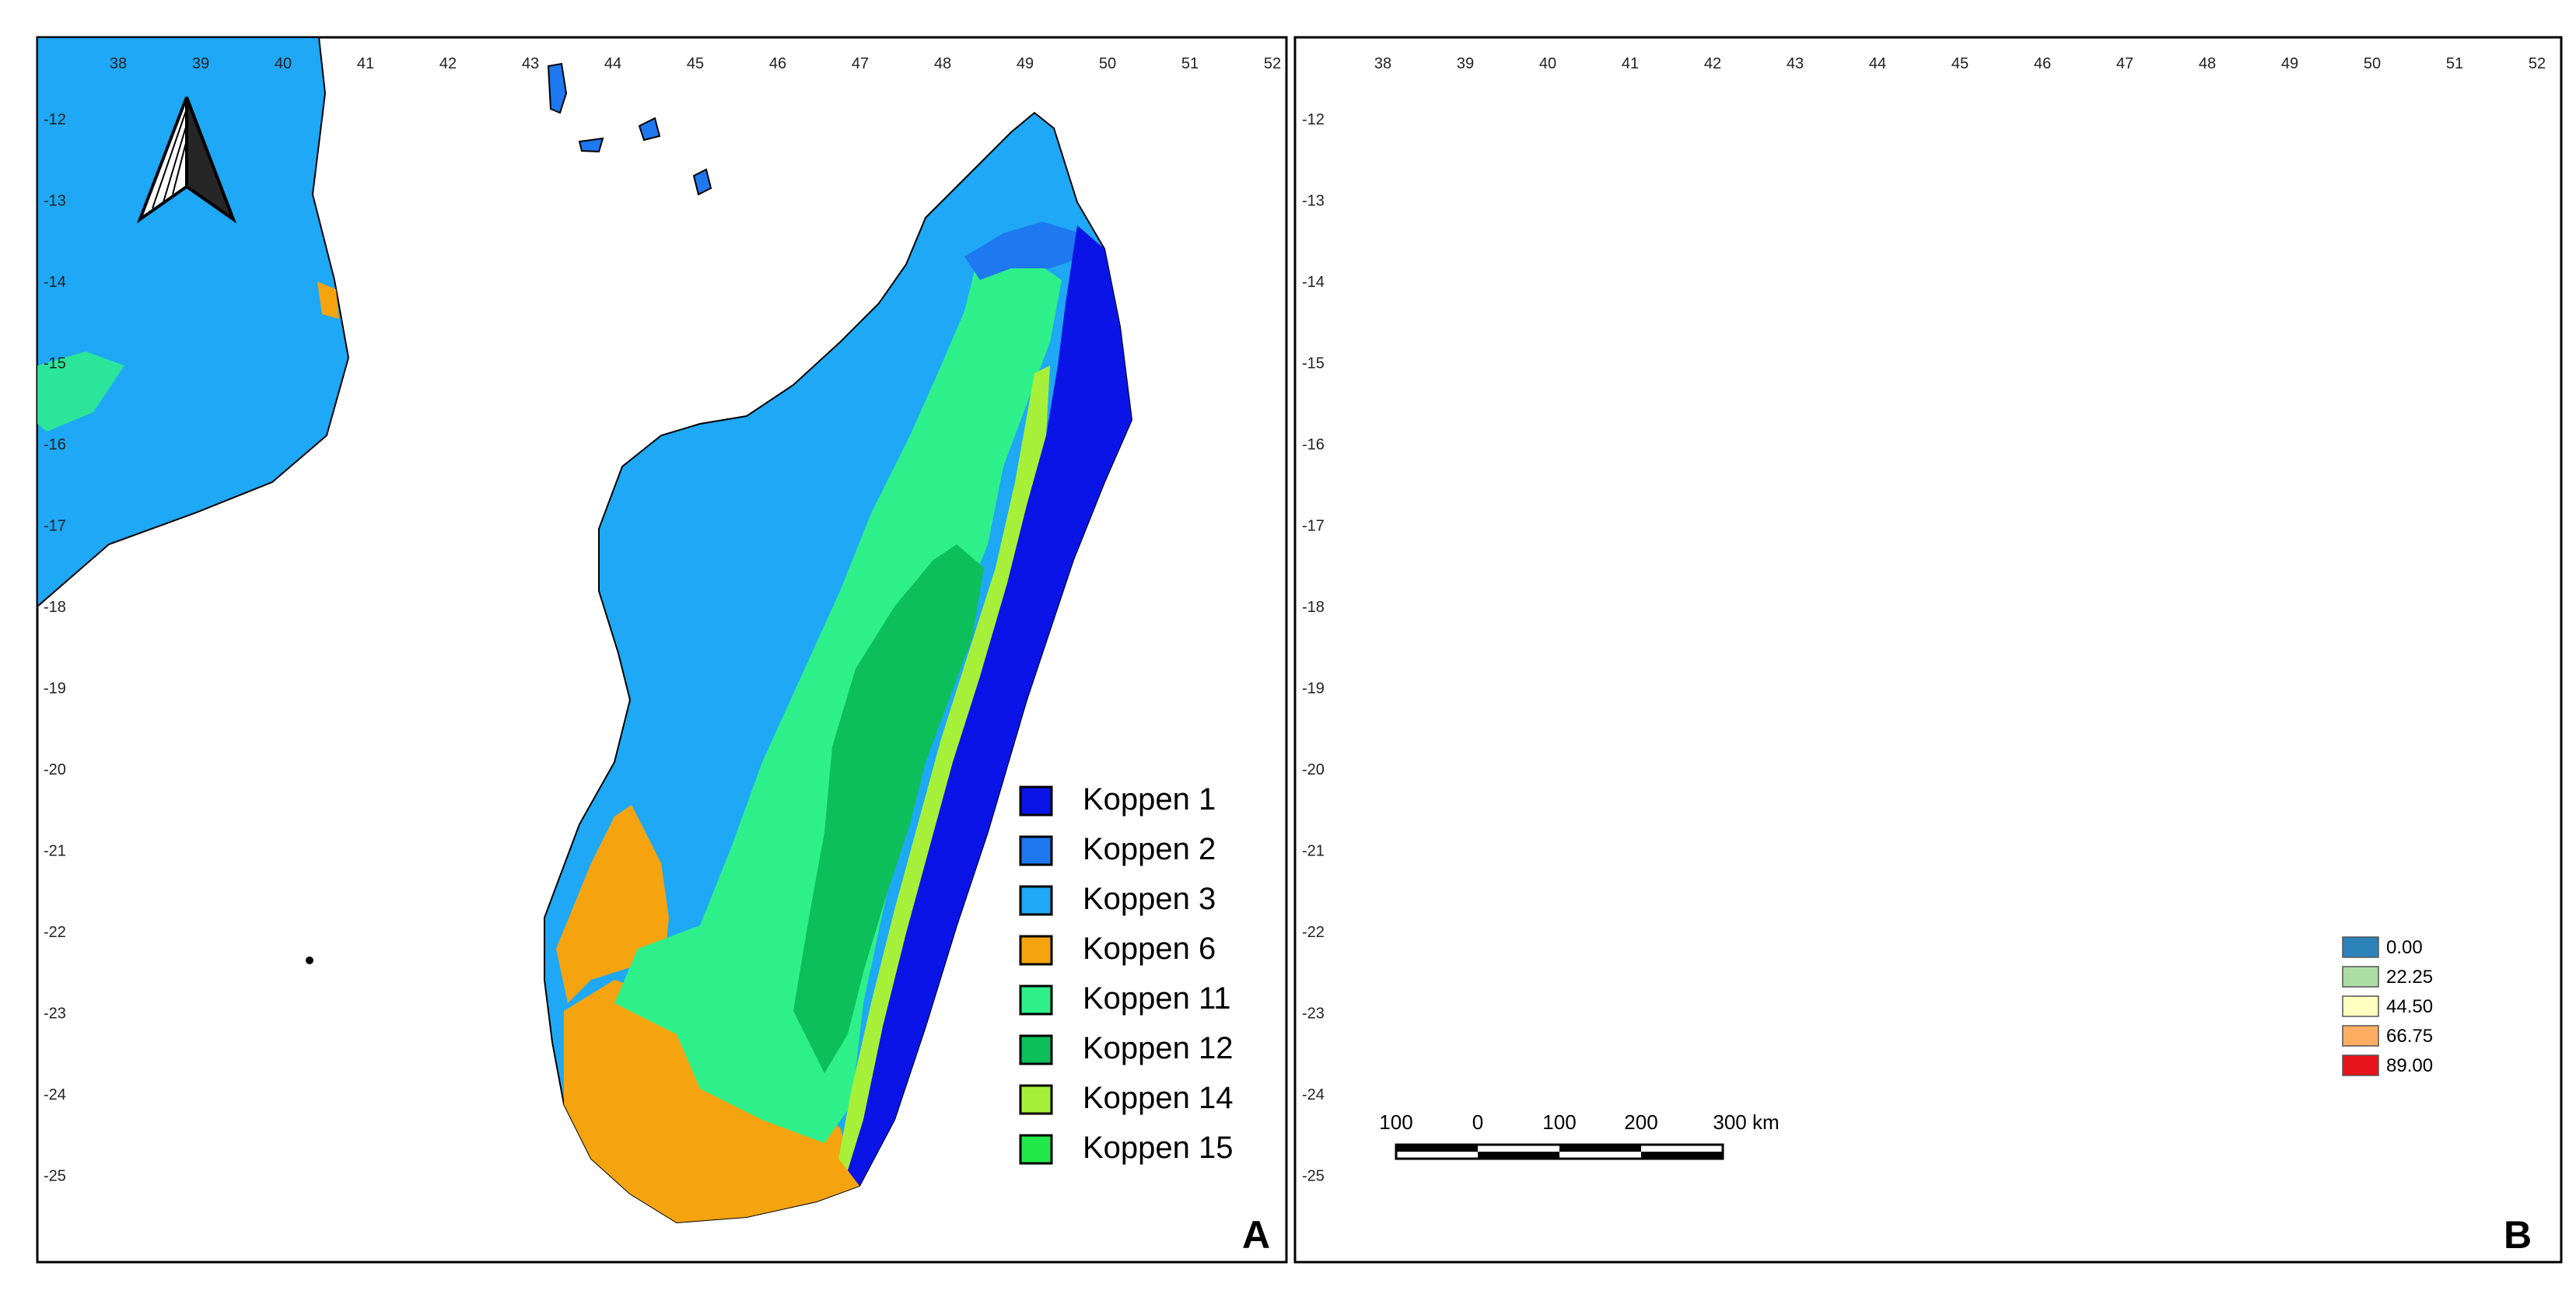 The image size is (2576, 1294). I want to click on koppen11-region, so click(838, 700).